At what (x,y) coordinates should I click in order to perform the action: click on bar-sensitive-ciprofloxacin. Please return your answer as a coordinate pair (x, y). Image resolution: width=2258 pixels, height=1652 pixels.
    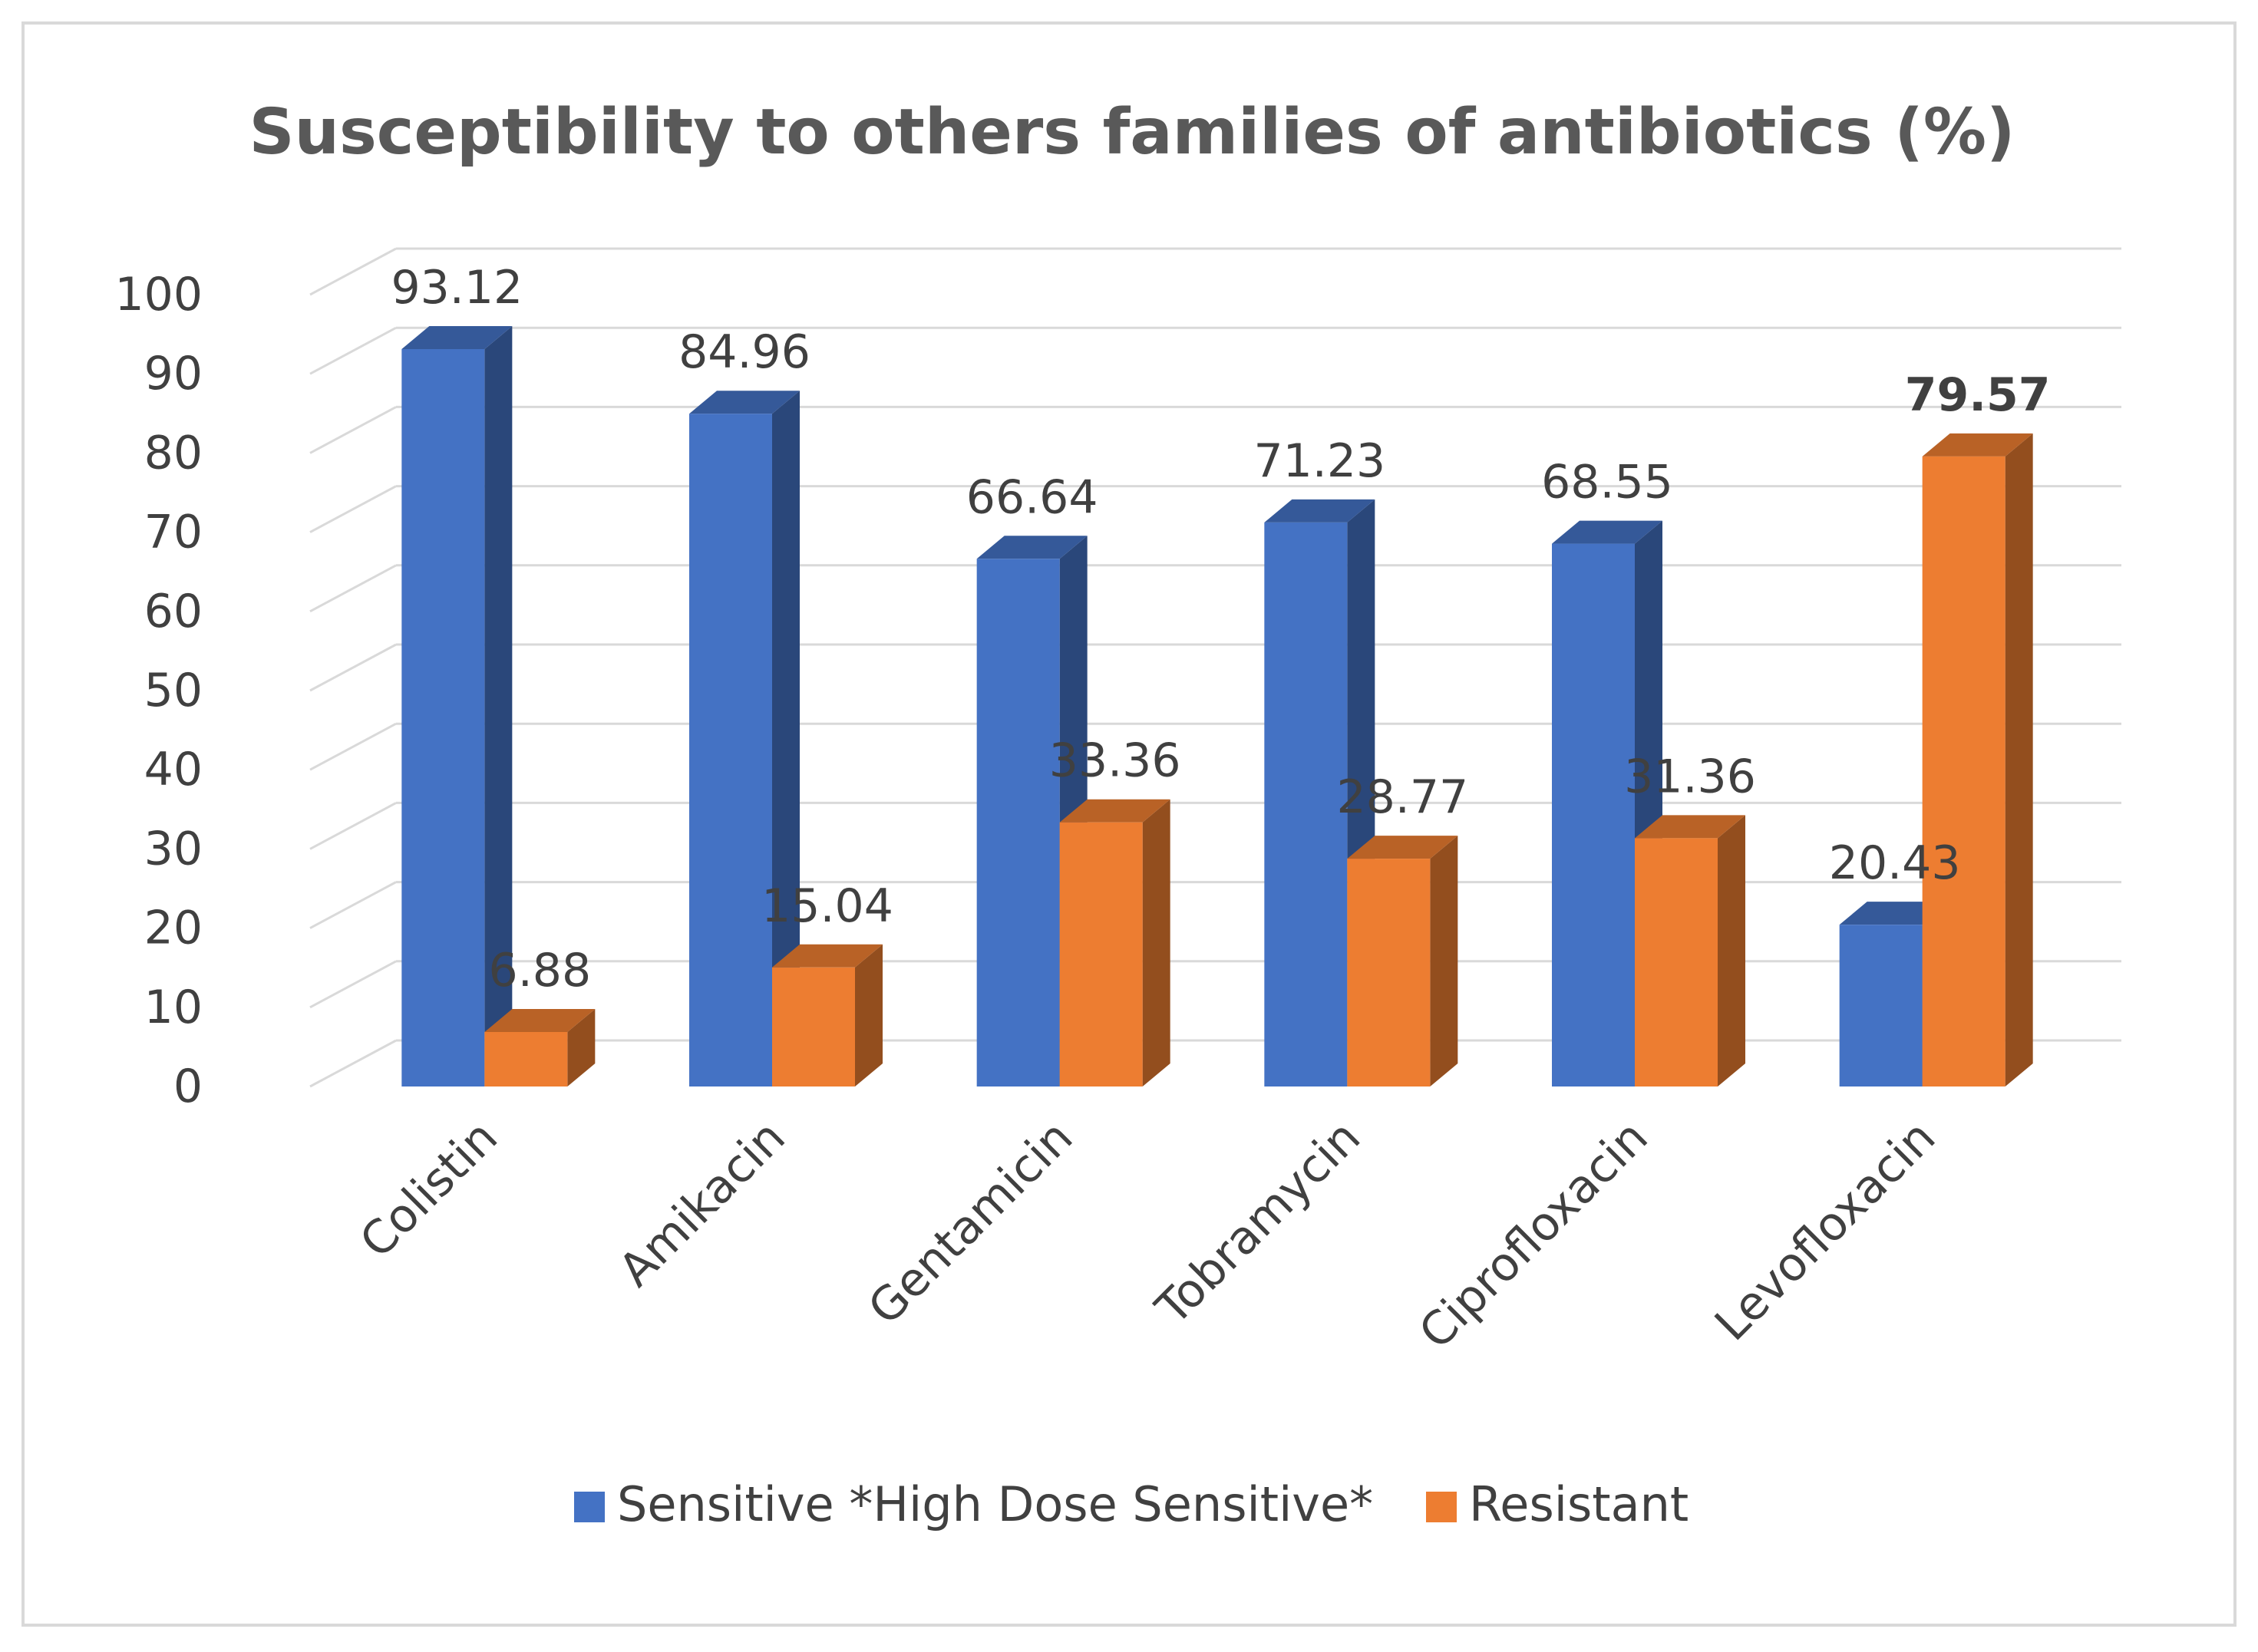
    Looking at the image, I should click on (1607, 803).